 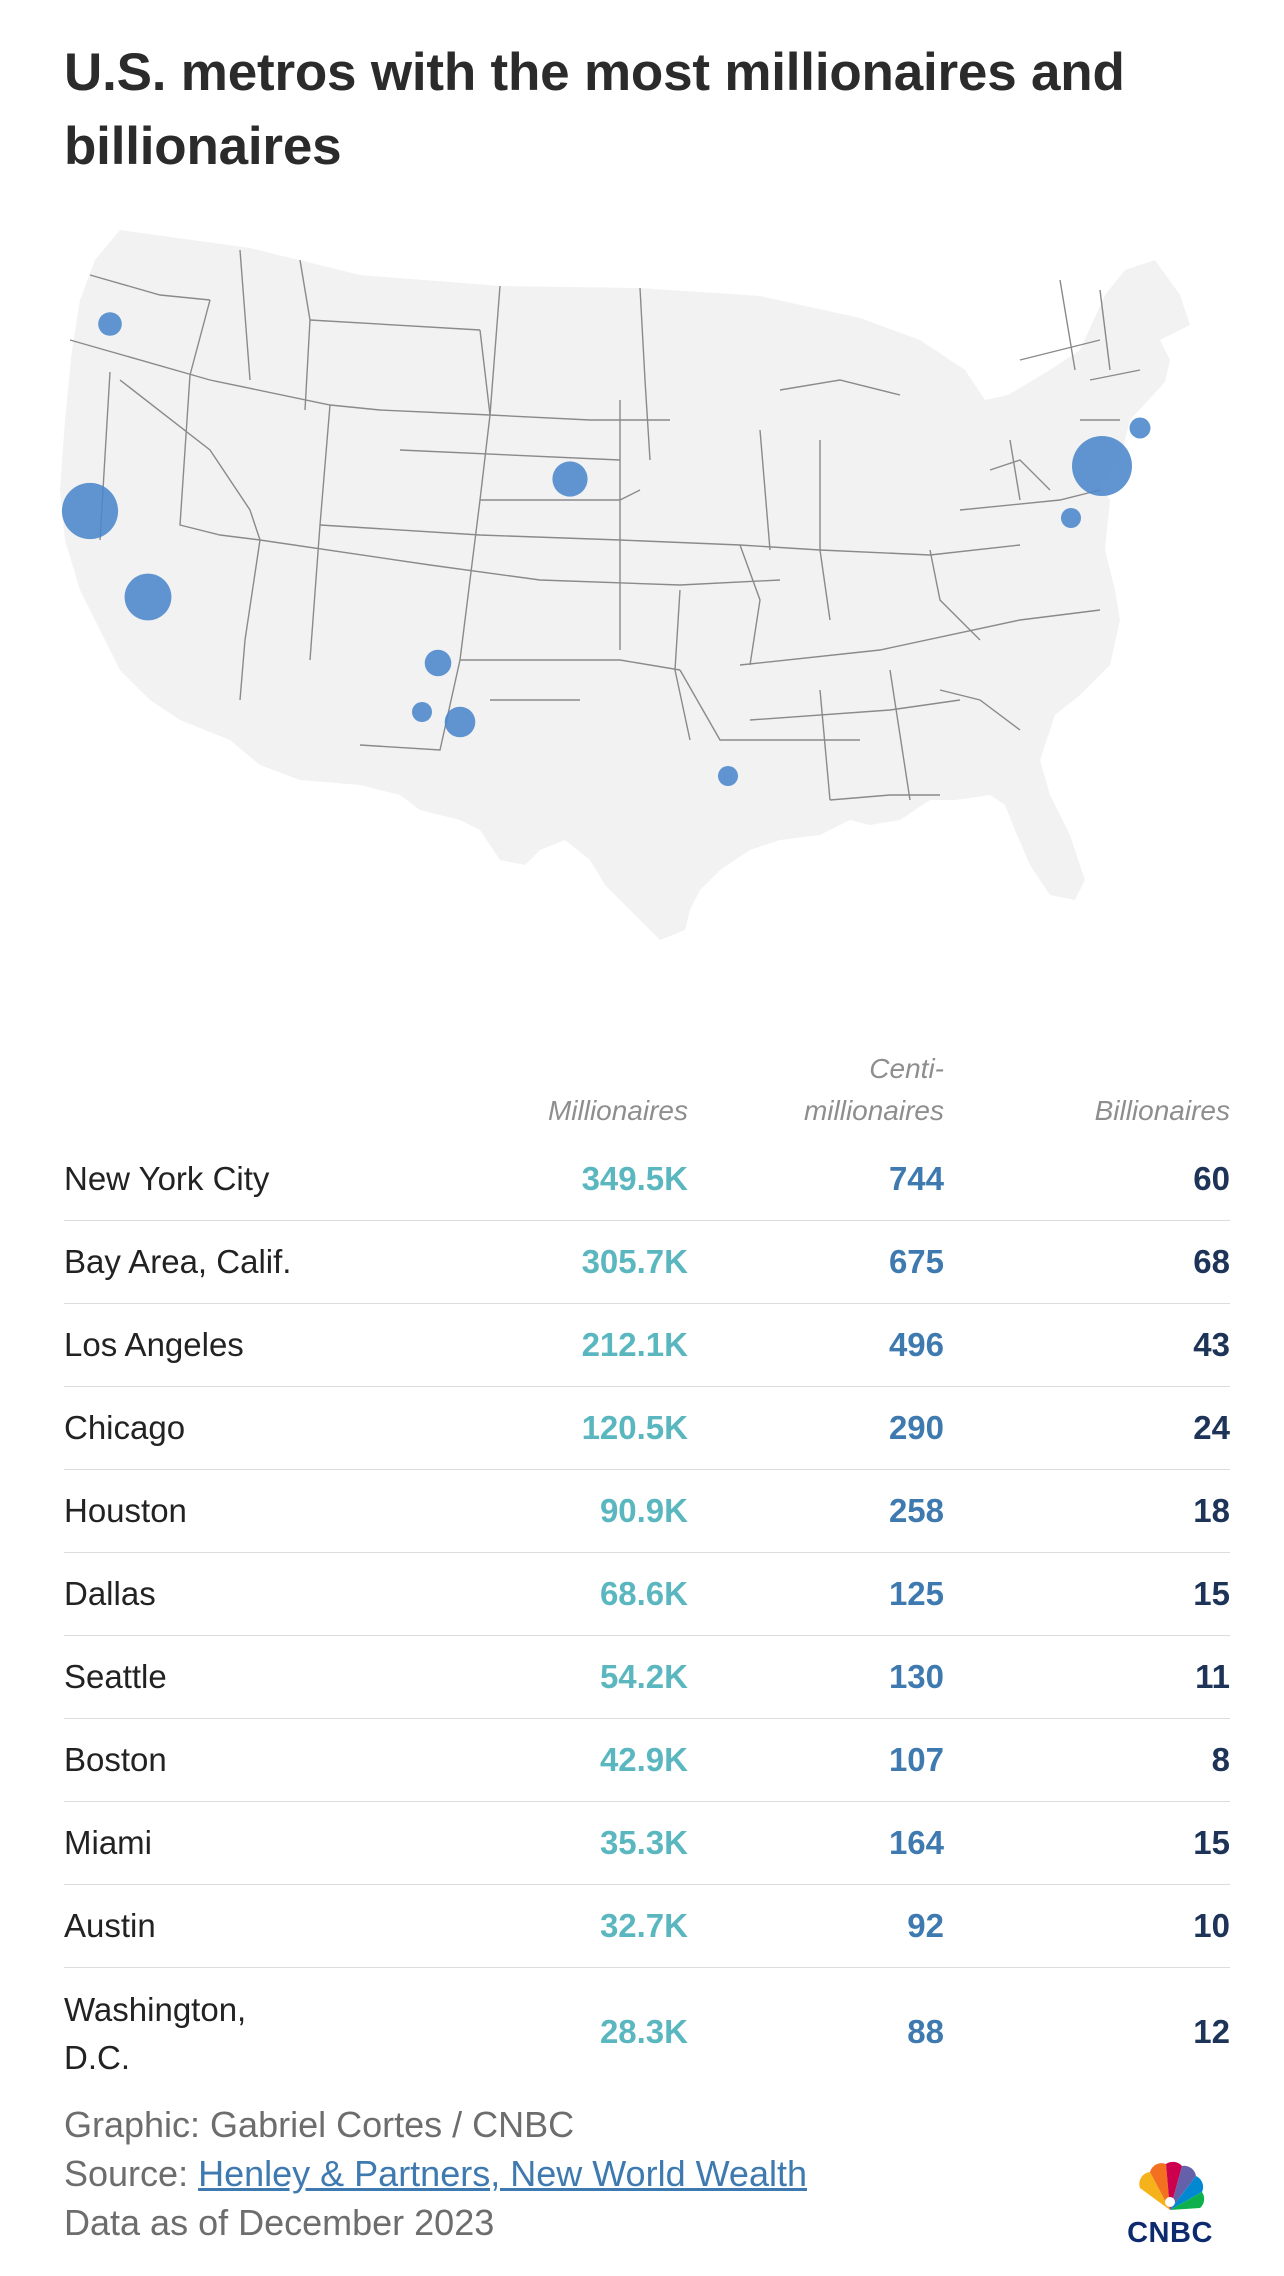 I want to click on table-row: Seattle 54.2K 130 11, so click(x=647, y=1677).